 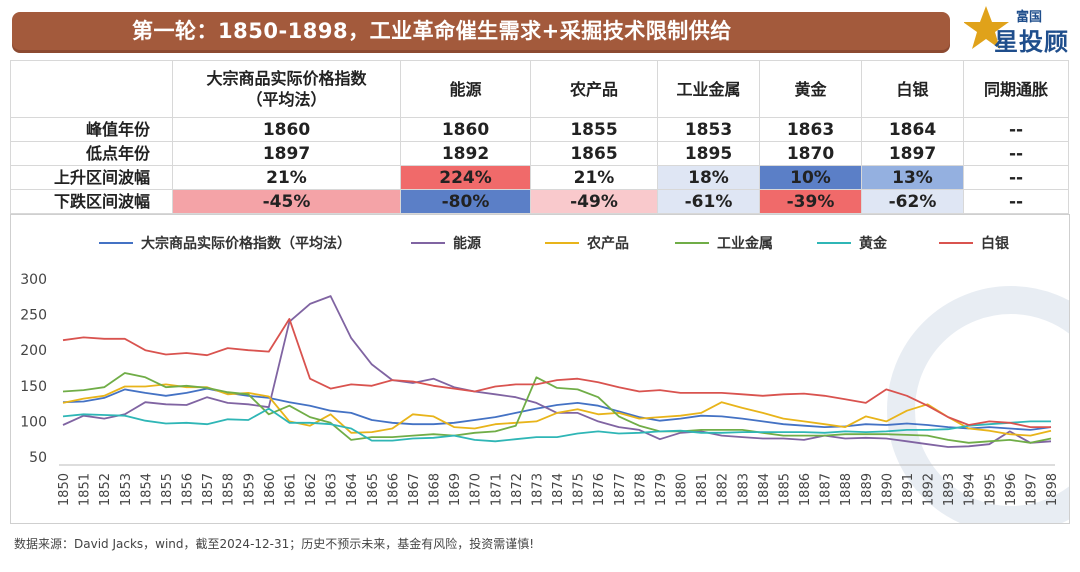 I want to click on x-tick-label: 1863, so click(x=332, y=489).